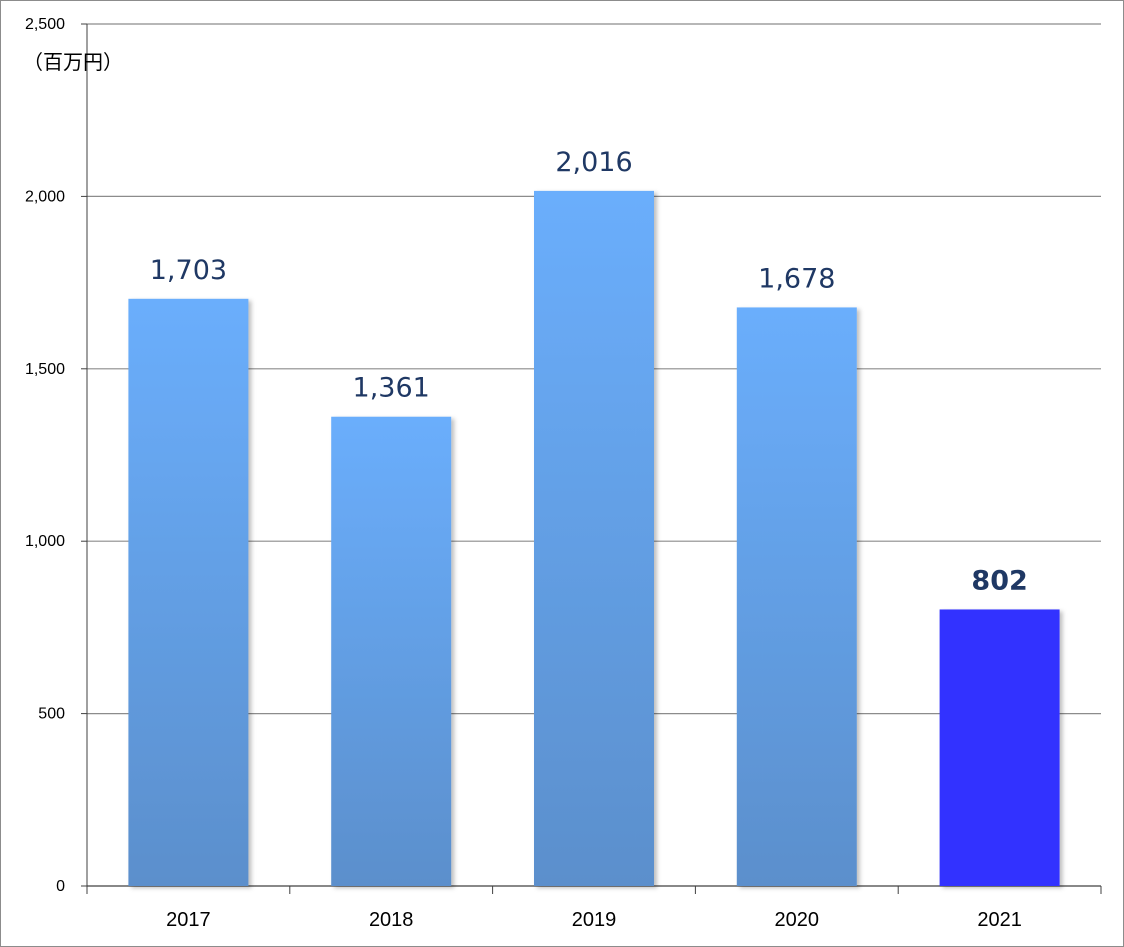 The height and width of the screenshot is (947, 1124). Describe the element at coordinates (797, 920) in the screenshot. I see `x-tick-label-2020: 2020` at that location.